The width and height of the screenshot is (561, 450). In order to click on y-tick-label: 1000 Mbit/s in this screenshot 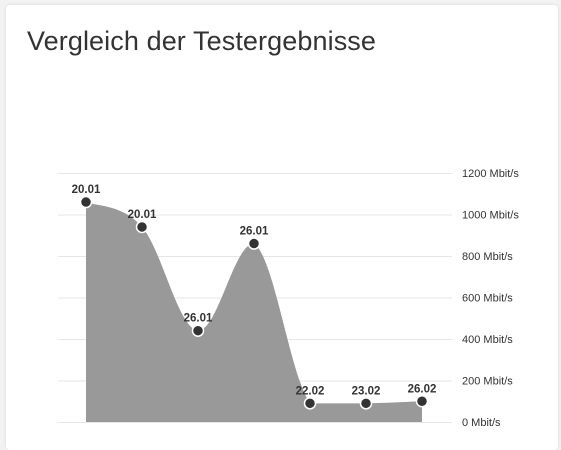, I will do `click(490, 216)`.